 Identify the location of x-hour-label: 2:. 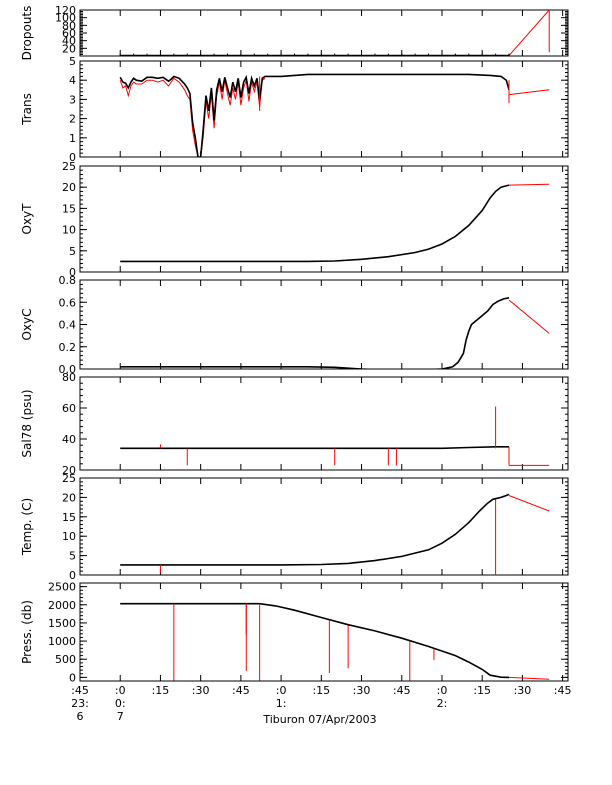
(442, 703).